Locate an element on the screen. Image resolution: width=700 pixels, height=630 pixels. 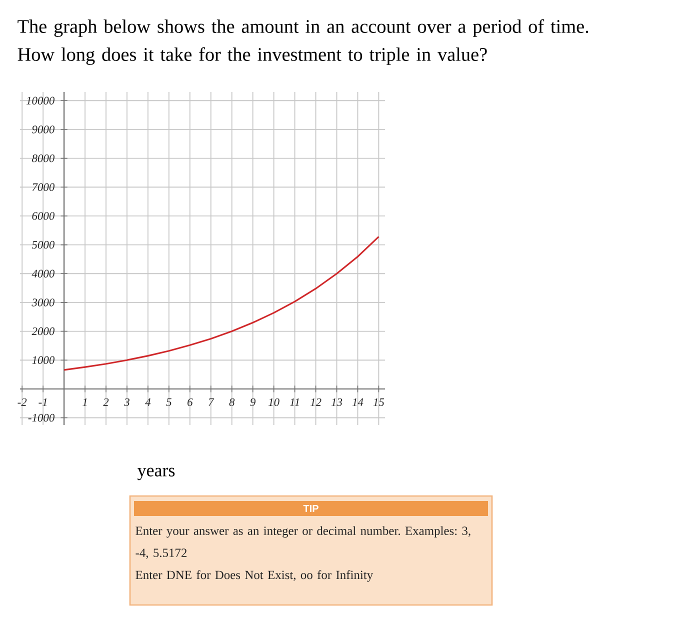
y-tick-label: 9000 is located at coordinates (43, 130).